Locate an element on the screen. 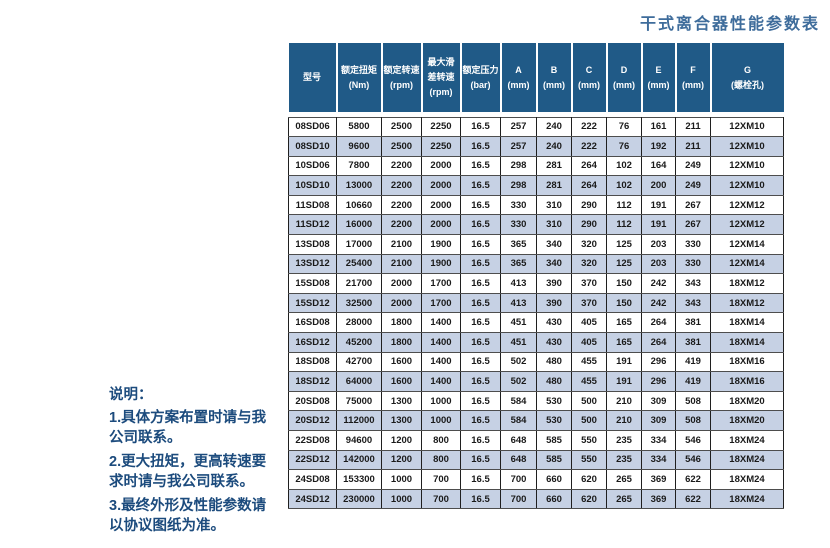 The width and height of the screenshot is (830, 548). note-line: 2.更大扭矩，更高转速要 is located at coordinates (188, 462).